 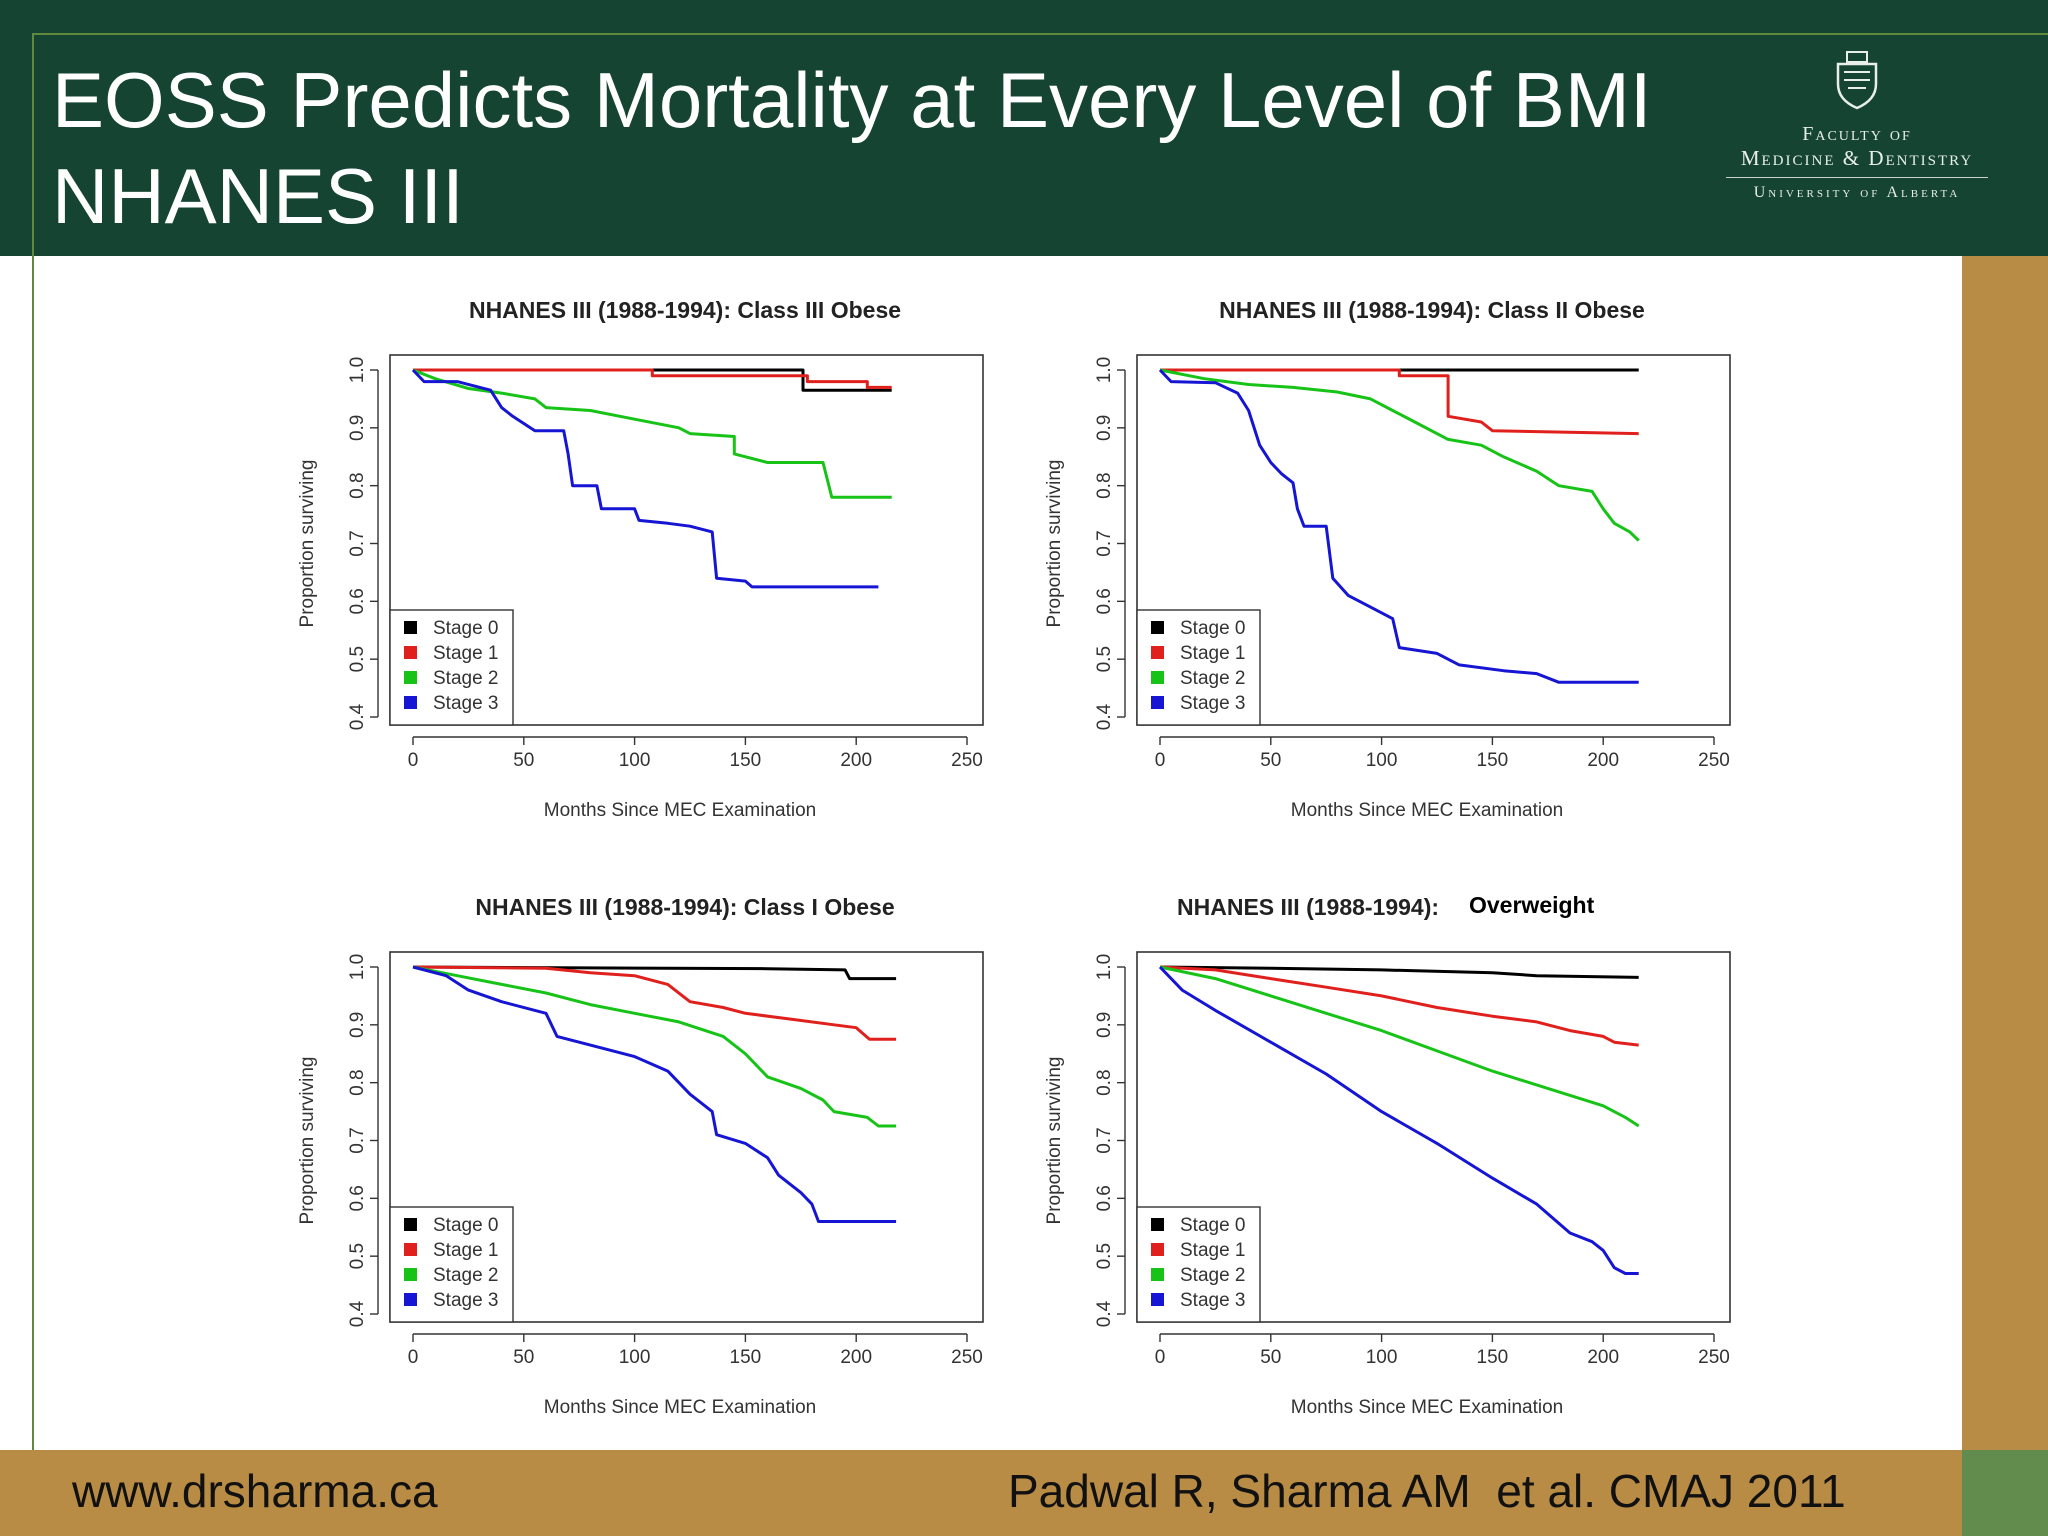 I want to click on chart-title: NHANES III (1988-1994): Class I Obese, so click(x=684, y=907).